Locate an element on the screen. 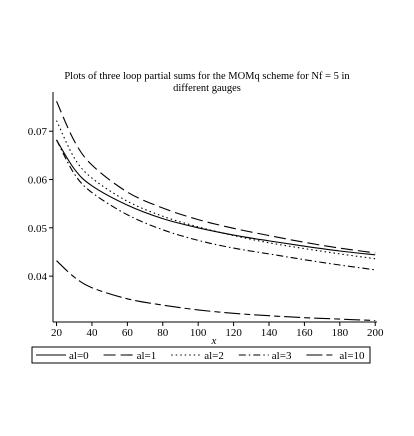  legend-label: al=10 is located at coordinates (352, 356).